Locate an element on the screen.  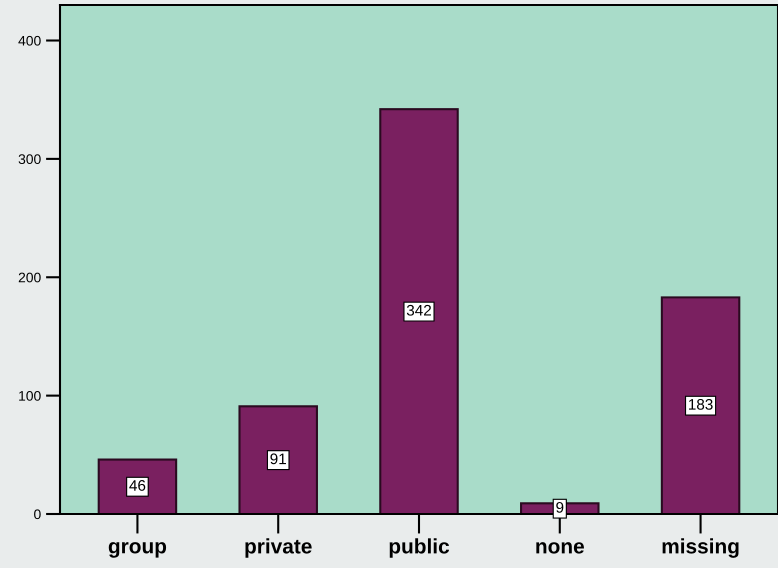
y-tick-label: 0 is located at coordinates (37, 514).